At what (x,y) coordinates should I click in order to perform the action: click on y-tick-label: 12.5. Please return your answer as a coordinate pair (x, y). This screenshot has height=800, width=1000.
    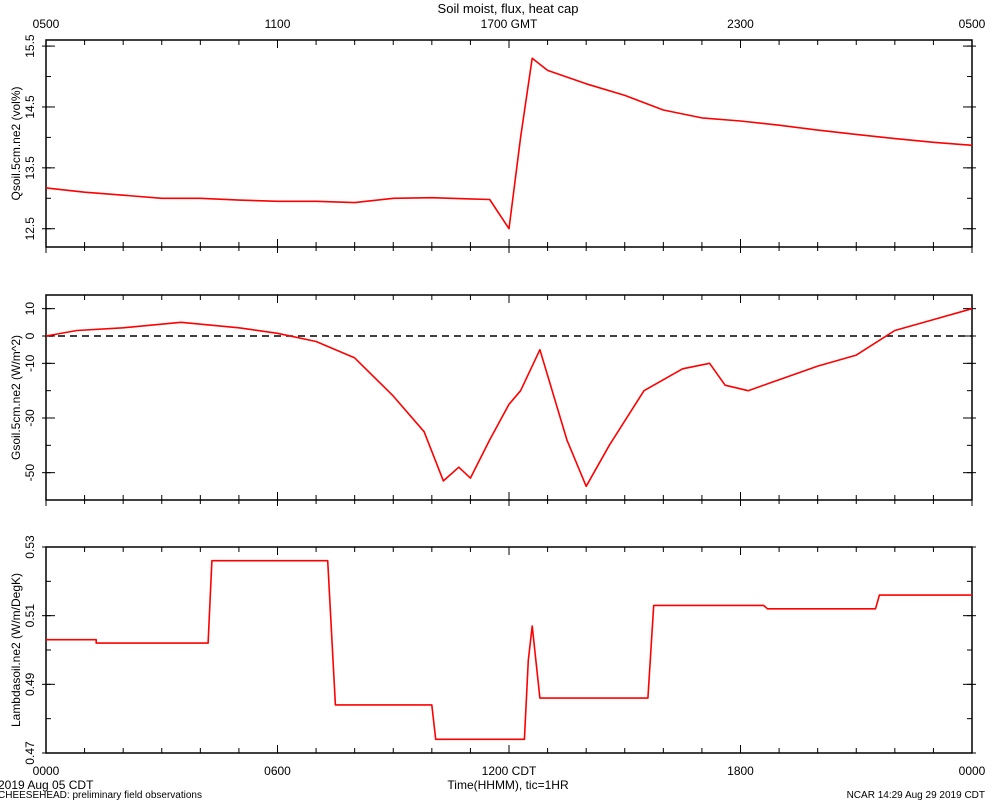
    Looking at the image, I should click on (30, 229).